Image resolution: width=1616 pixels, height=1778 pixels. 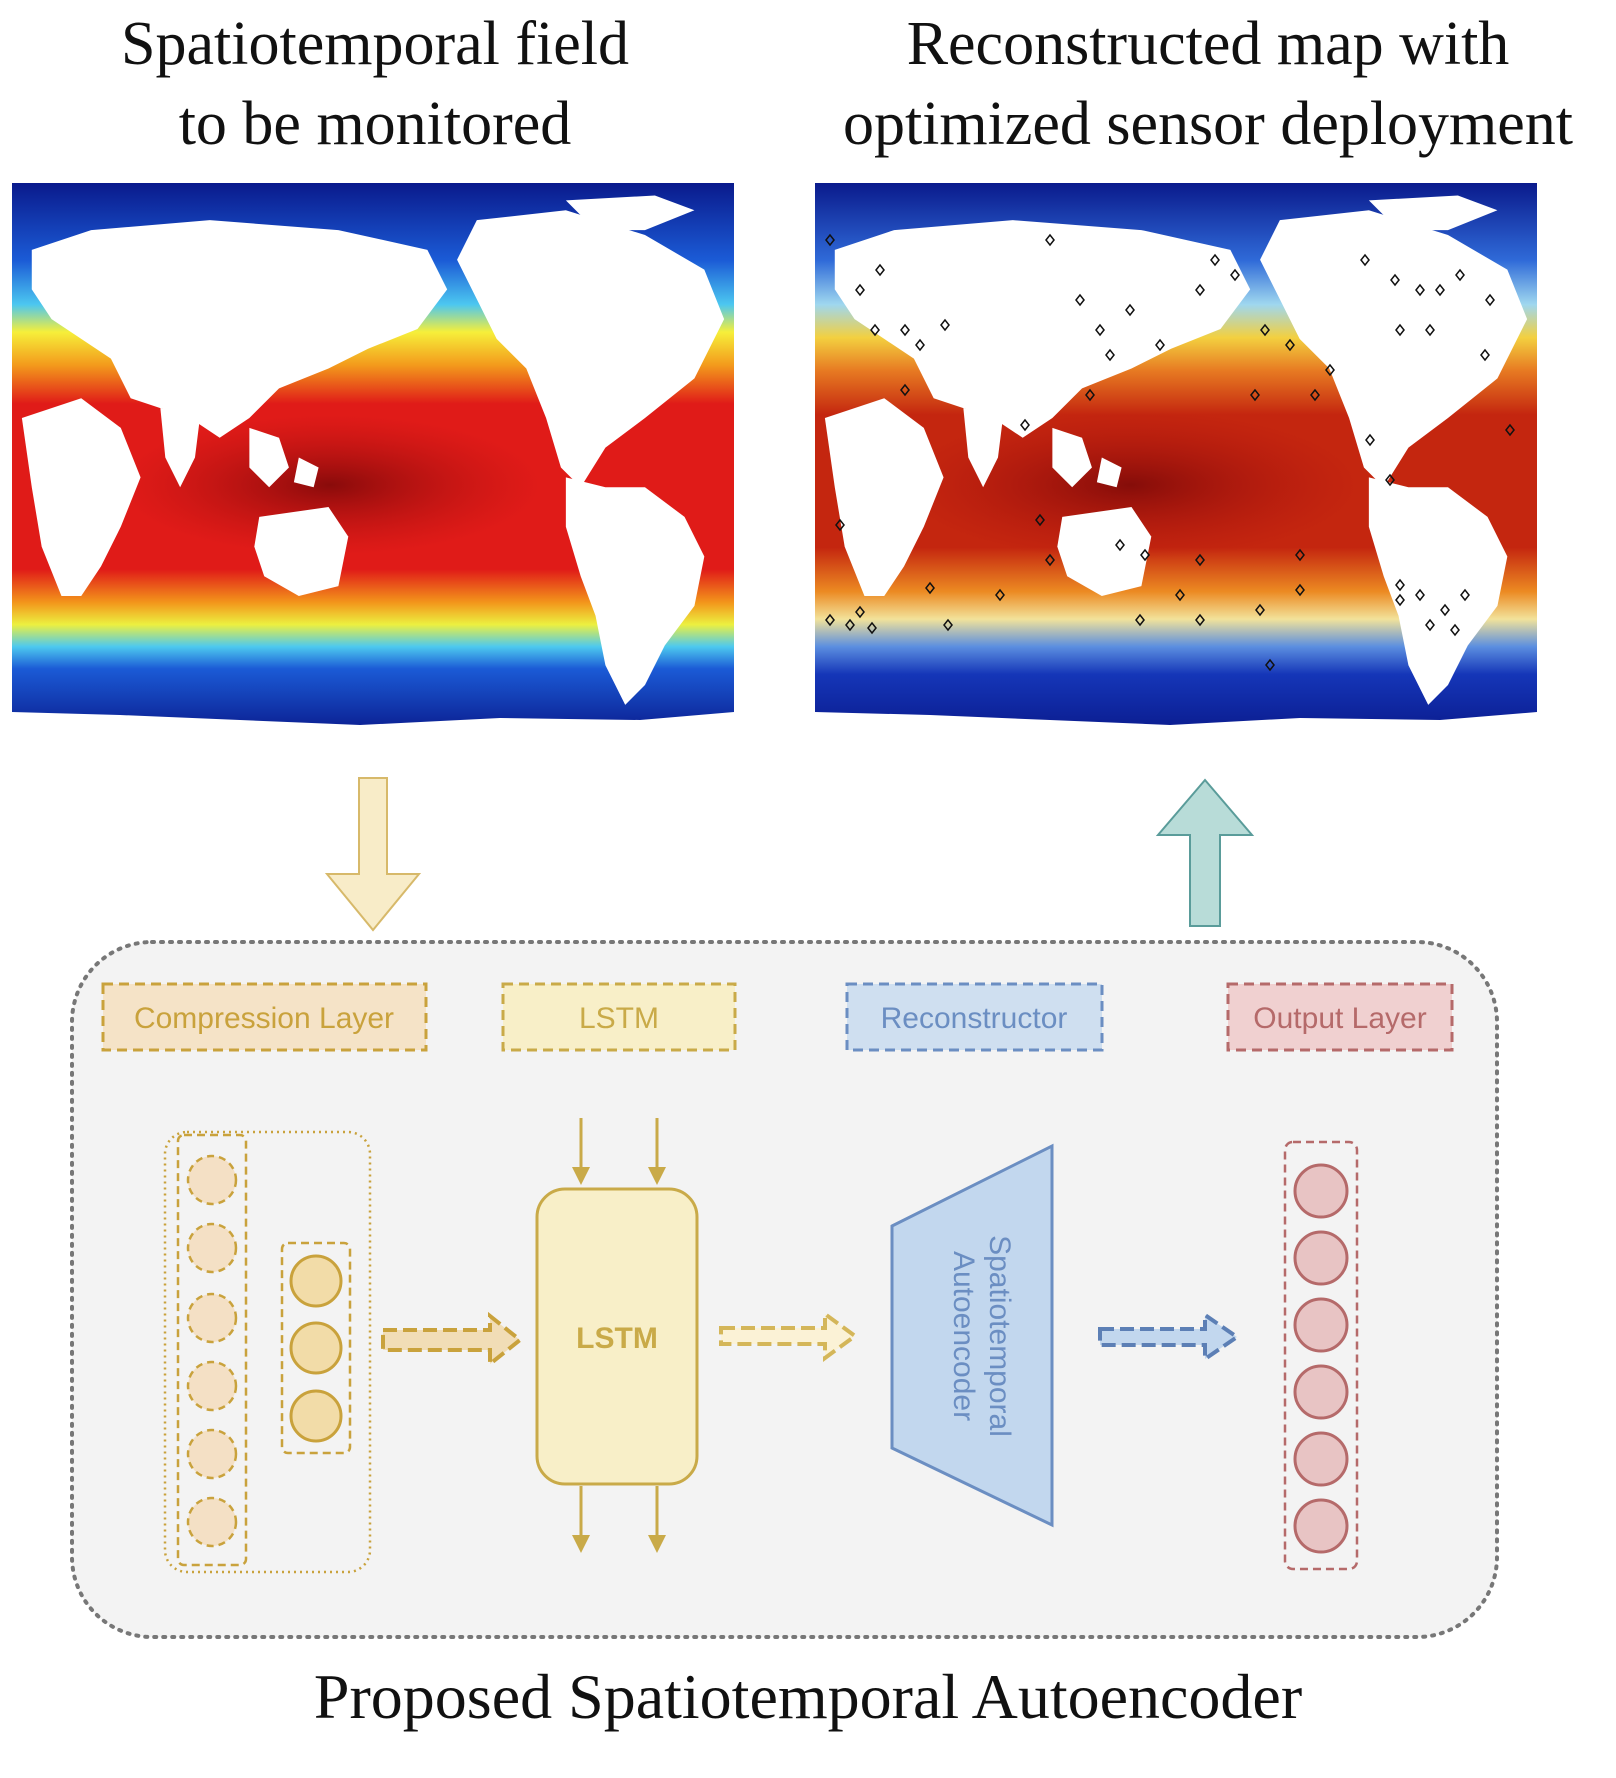 I want to click on left-map, so click(x=373, y=459).